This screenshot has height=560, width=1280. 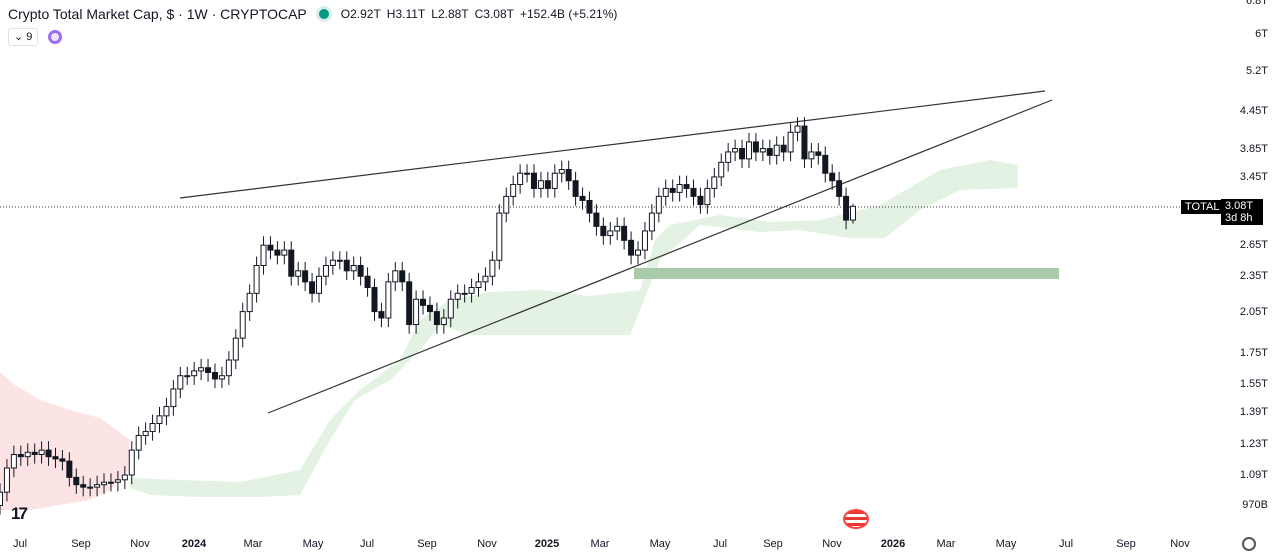 I want to click on indicators-toggle-button: ⌄ 9, so click(x=23, y=37).